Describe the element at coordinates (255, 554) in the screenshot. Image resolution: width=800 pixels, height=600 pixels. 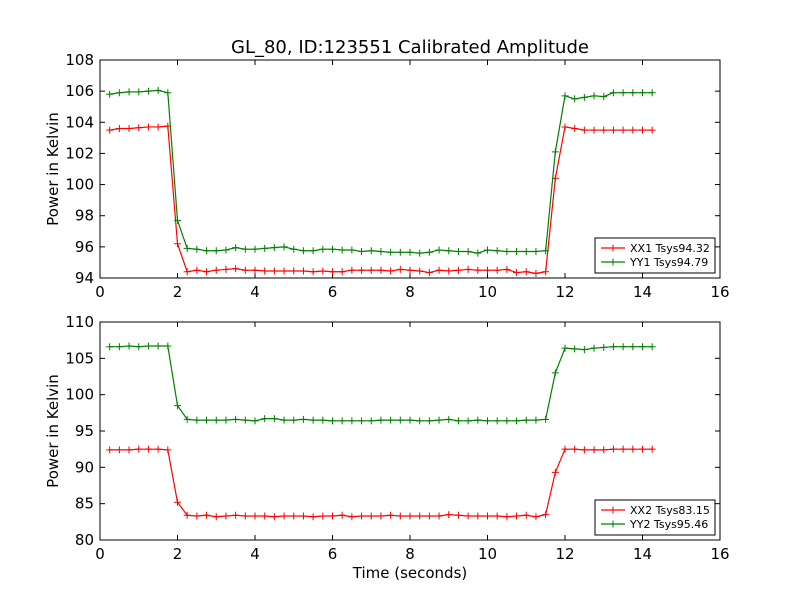
I see `x-tick-label: 4` at that location.